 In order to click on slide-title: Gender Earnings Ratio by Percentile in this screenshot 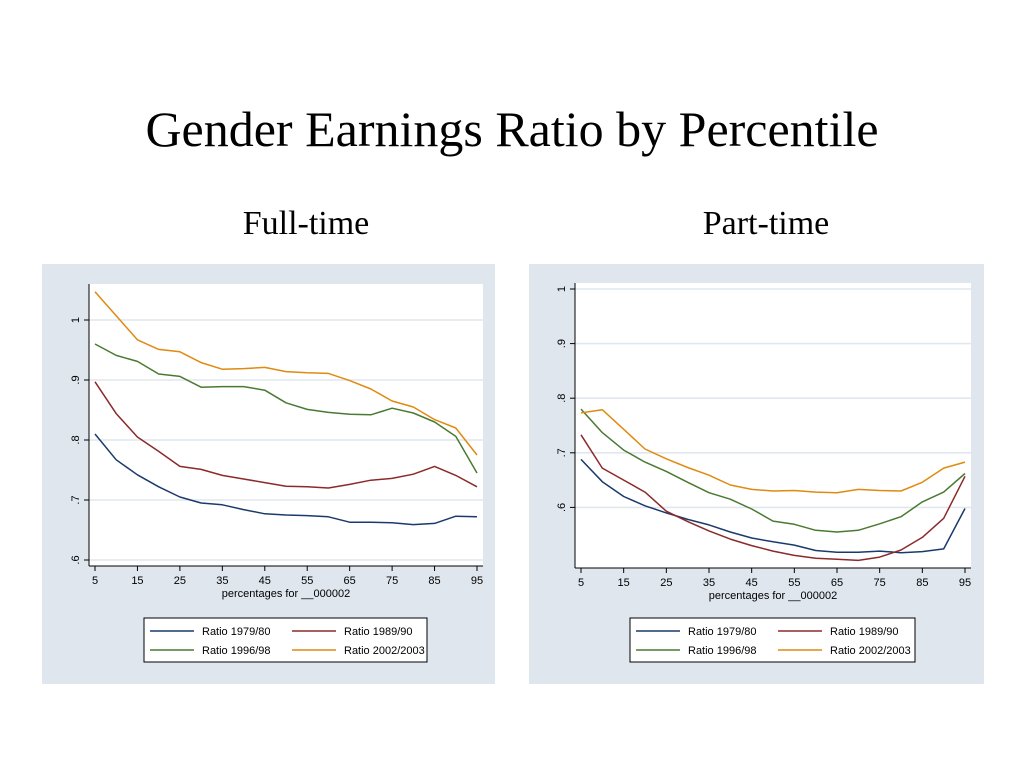, I will do `click(512, 129)`.